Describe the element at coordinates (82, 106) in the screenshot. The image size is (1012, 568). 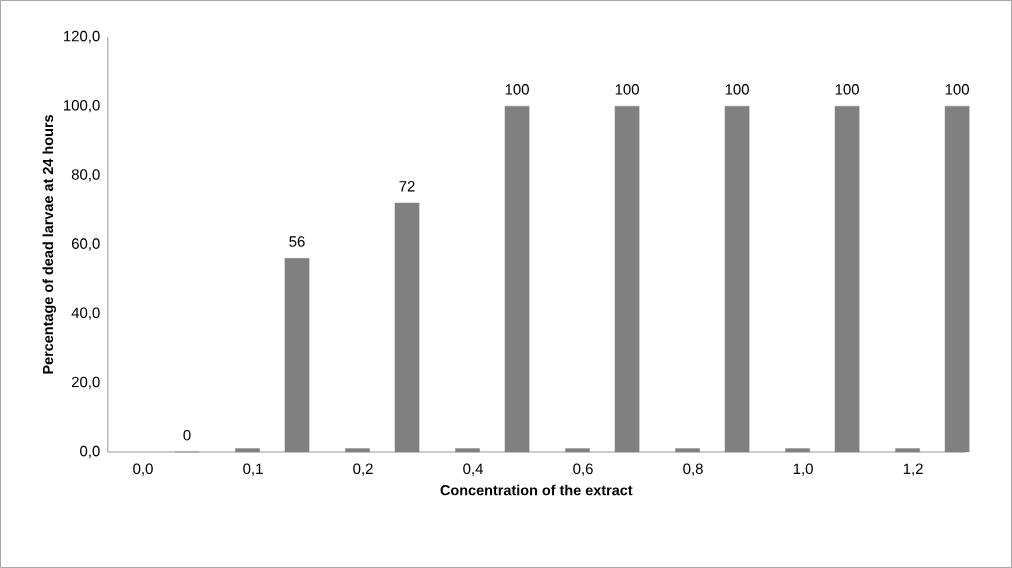
I see `y-tick-label: 100,0` at that location.